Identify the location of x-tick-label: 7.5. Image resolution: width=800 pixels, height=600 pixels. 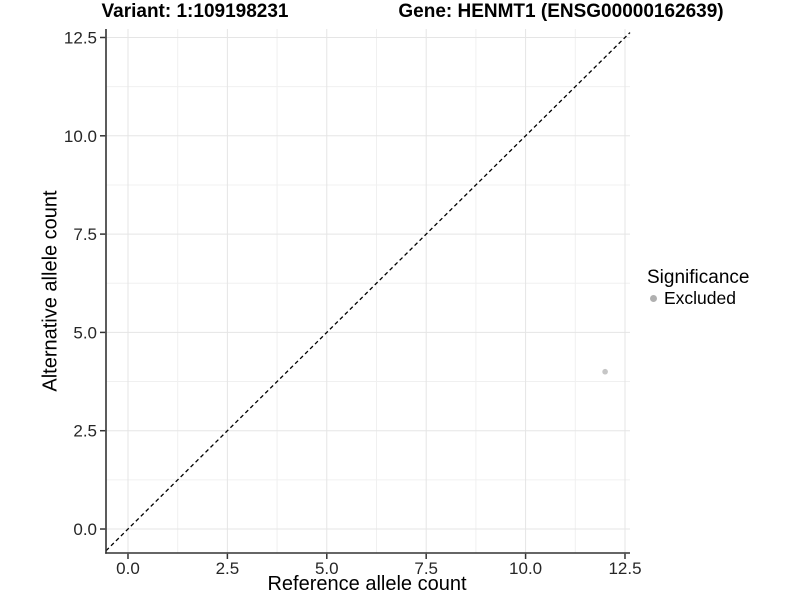
(426, 568).